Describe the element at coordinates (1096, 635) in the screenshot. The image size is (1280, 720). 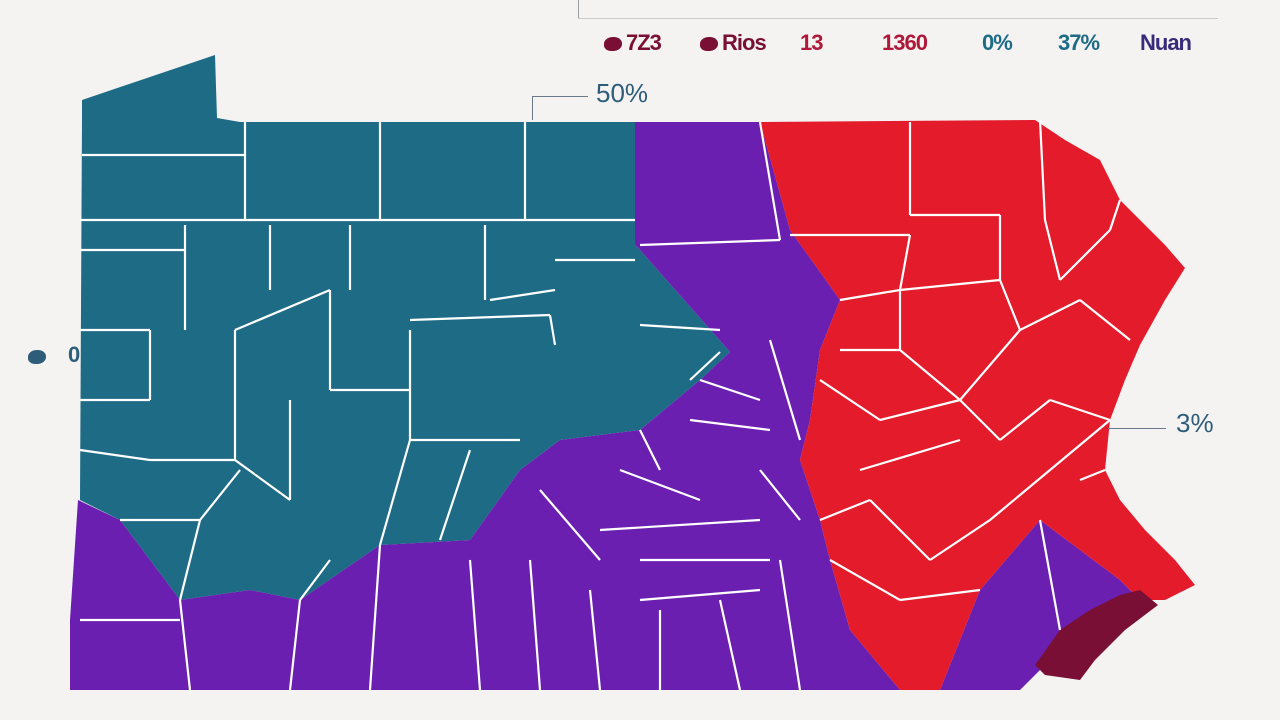
I see `region-maroon` at that location.